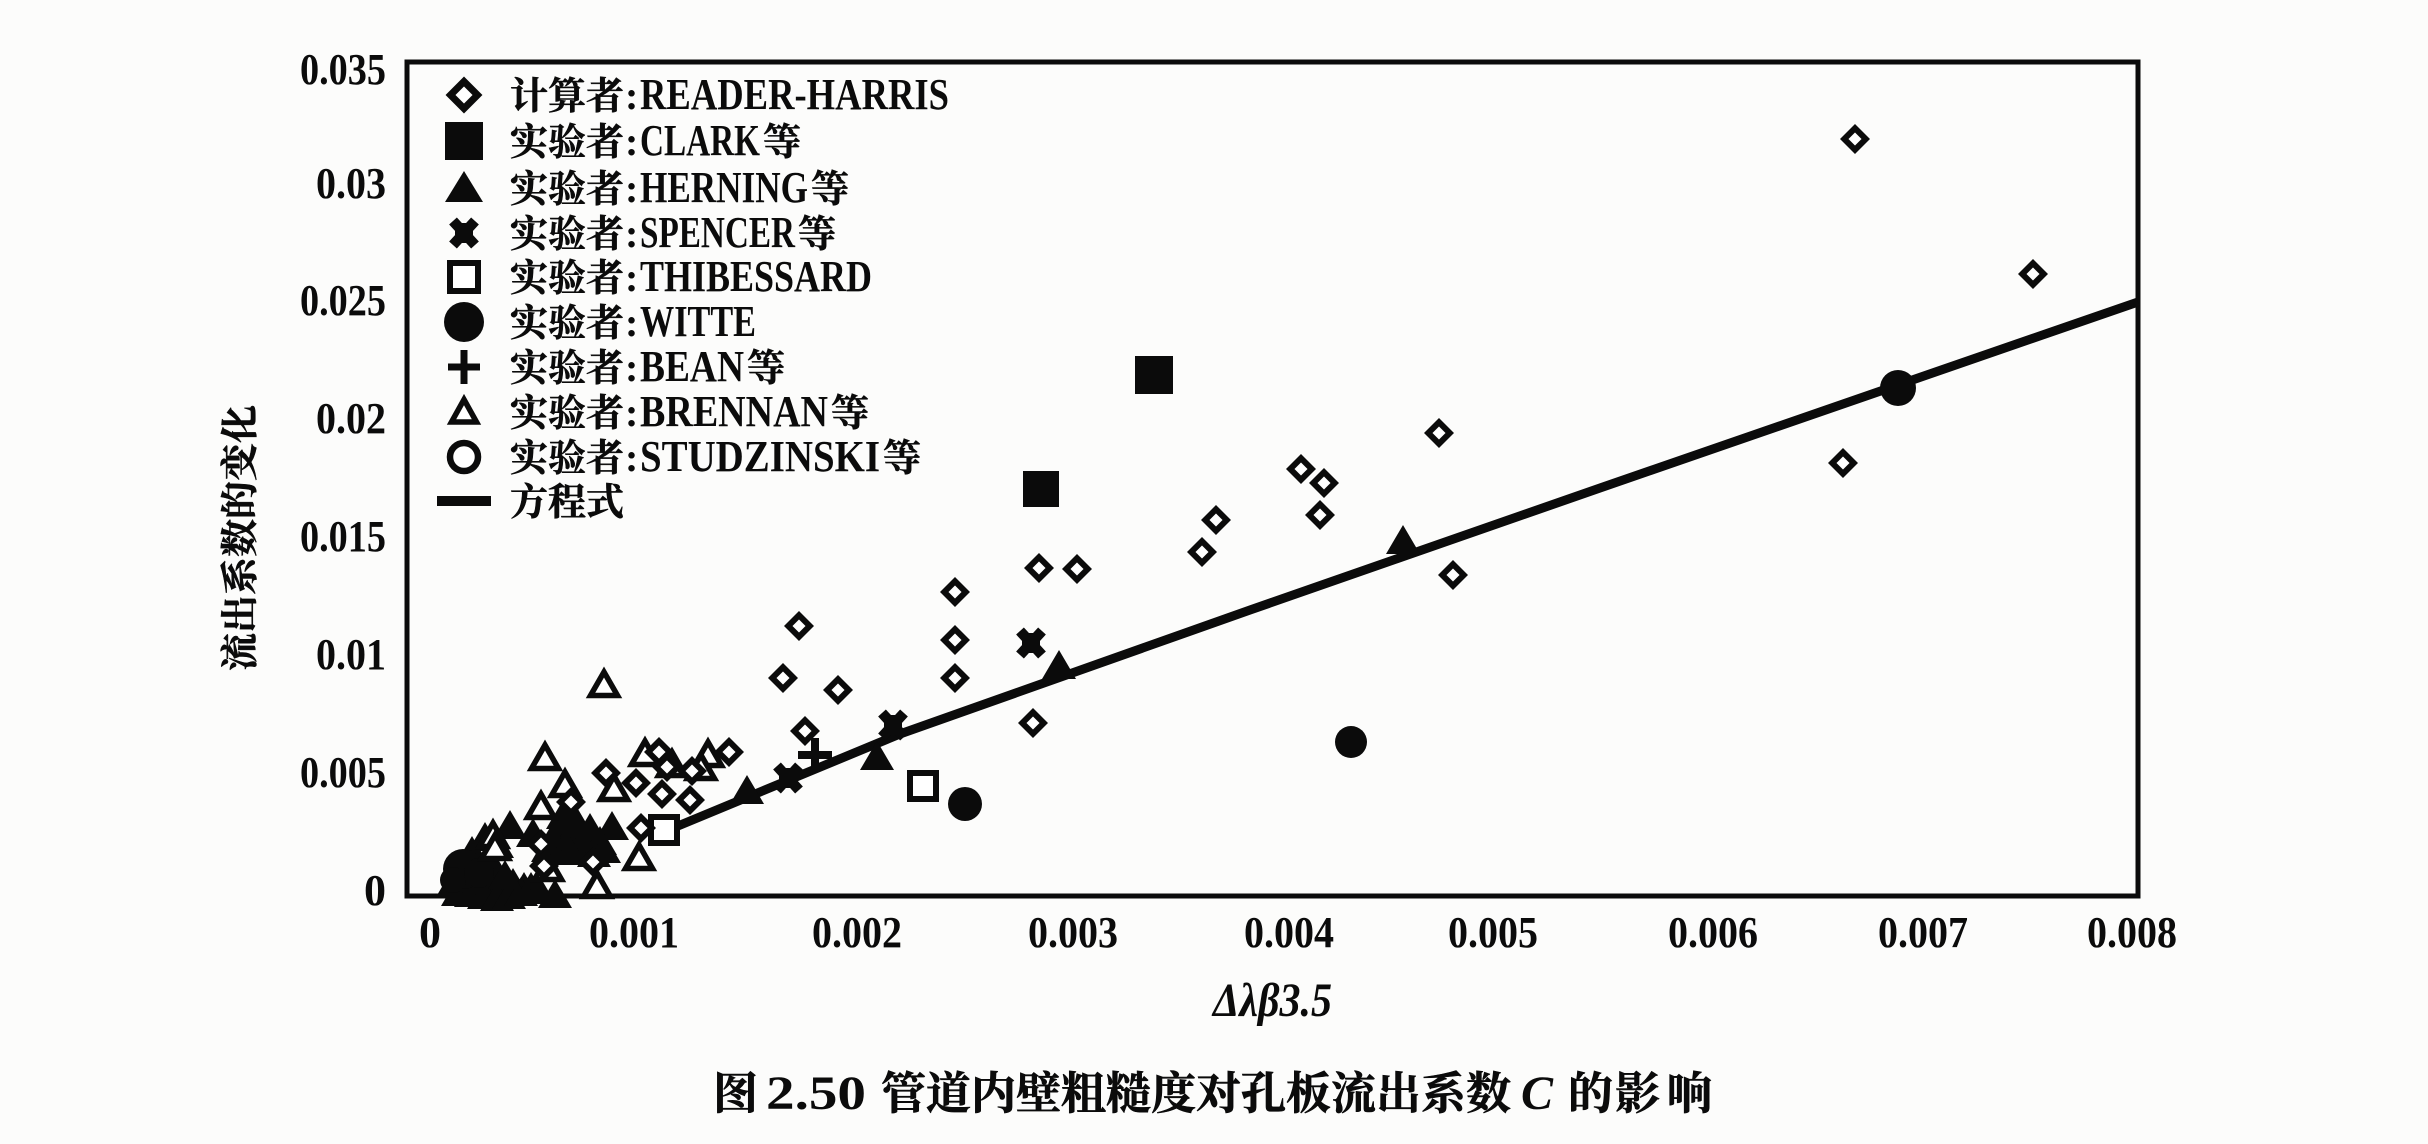 This screenshot has width=2428, height=1144. What do you see at coordinates (1289, 932) in the screenshot?
I see `svg-text: 0.004` at bounding box center [1289, 932].